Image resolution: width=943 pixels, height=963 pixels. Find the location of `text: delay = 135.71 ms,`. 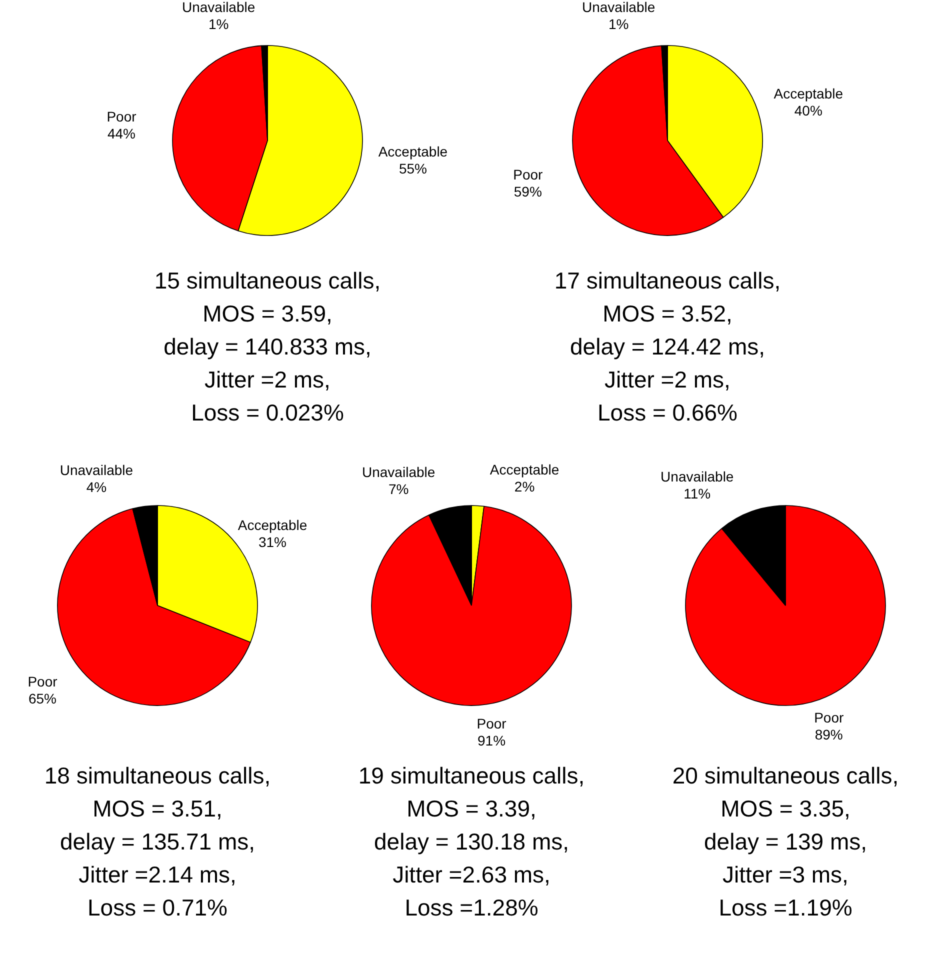

text: delay = 135.71 ms, is located at coordinates (157, 841).